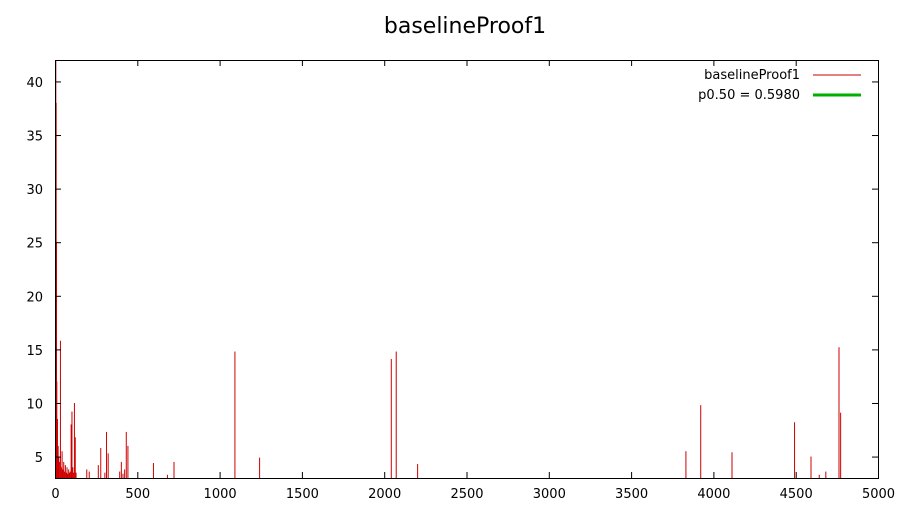 The image size is (910, 520). Describe the element at coordinates (137, 494) in the screenshot. I see `x-tick-label: 500` at that location.